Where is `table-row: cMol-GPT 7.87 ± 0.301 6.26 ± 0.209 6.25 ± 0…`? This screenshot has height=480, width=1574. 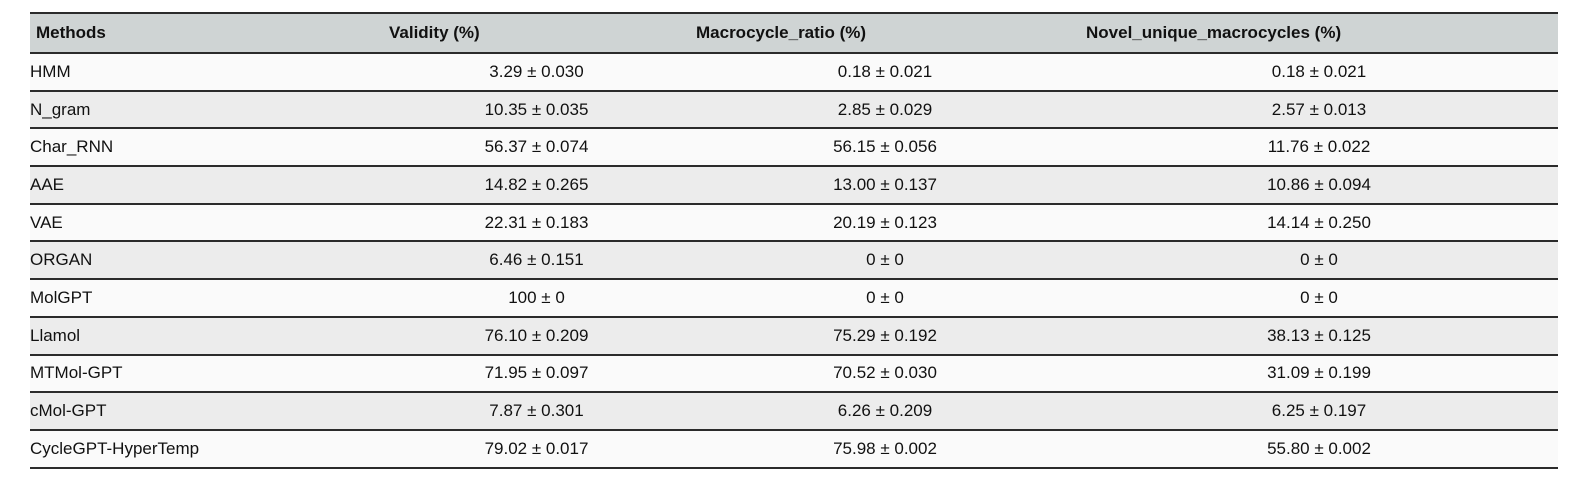 table-row: cMol-GPT 7.87 ± 0.301 6.26 ± 0.209 6.25 ± 0… is located at coordinates (794, 411).